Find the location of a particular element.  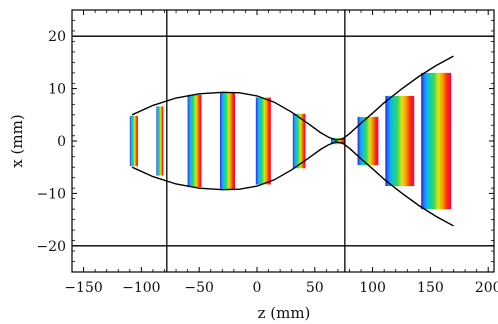

y-tick-label: −20 is located at coordinates (51, 247).